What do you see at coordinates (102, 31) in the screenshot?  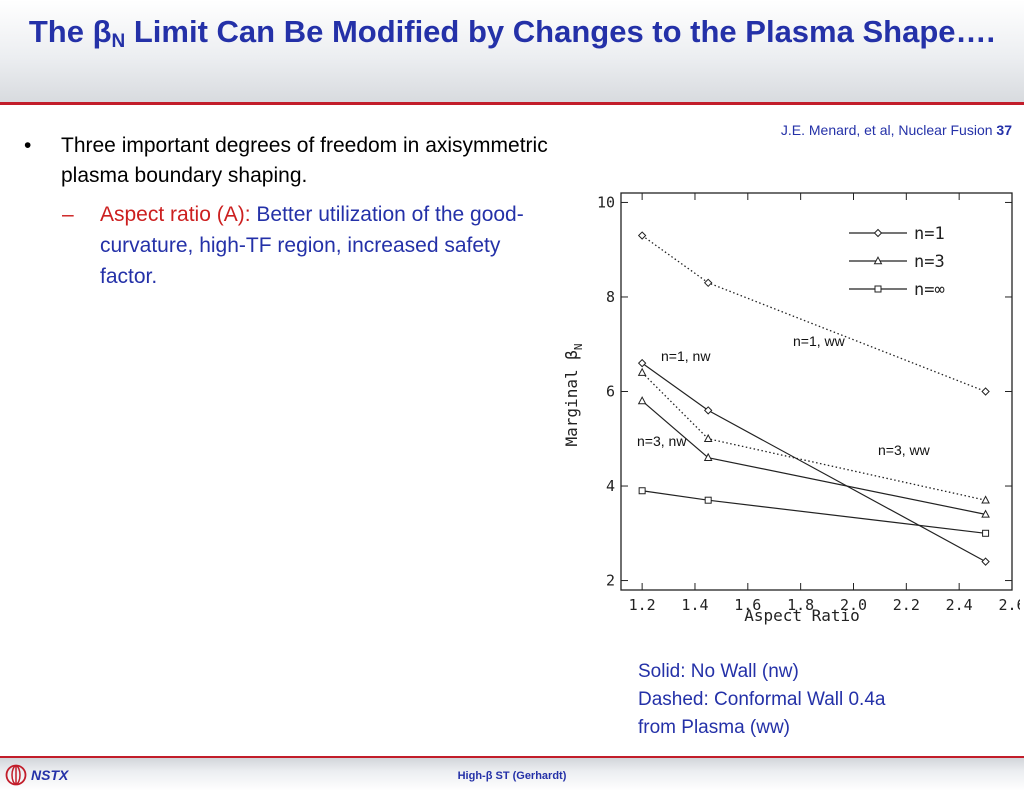 I see `title-beta: β` at bounding box center [102, 31].